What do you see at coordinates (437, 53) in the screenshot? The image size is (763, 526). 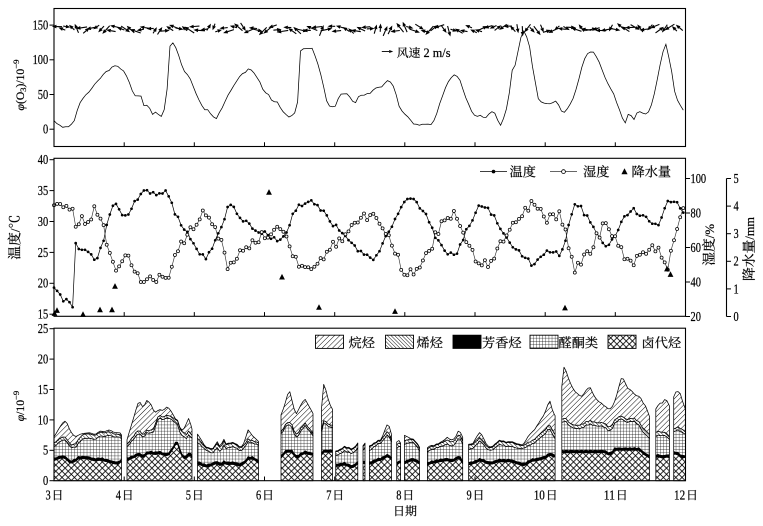 I see `svg-text: 2 m/s` at bounding box center [437, 53].